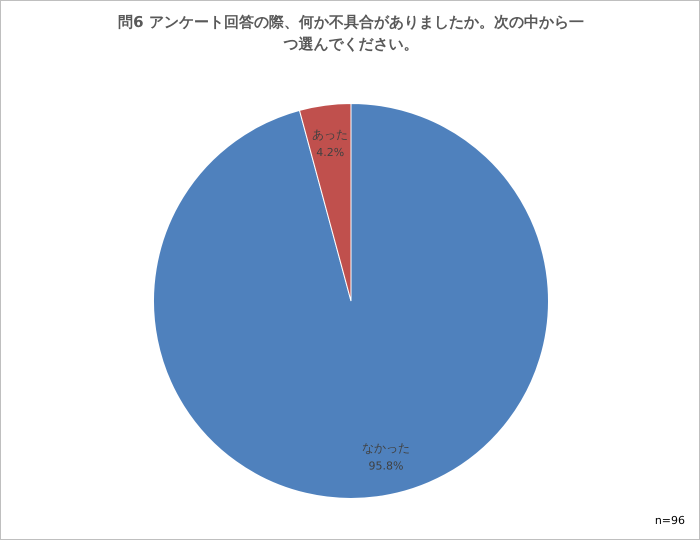  I want to click on data-label: 4.2%, so click(330, 153).